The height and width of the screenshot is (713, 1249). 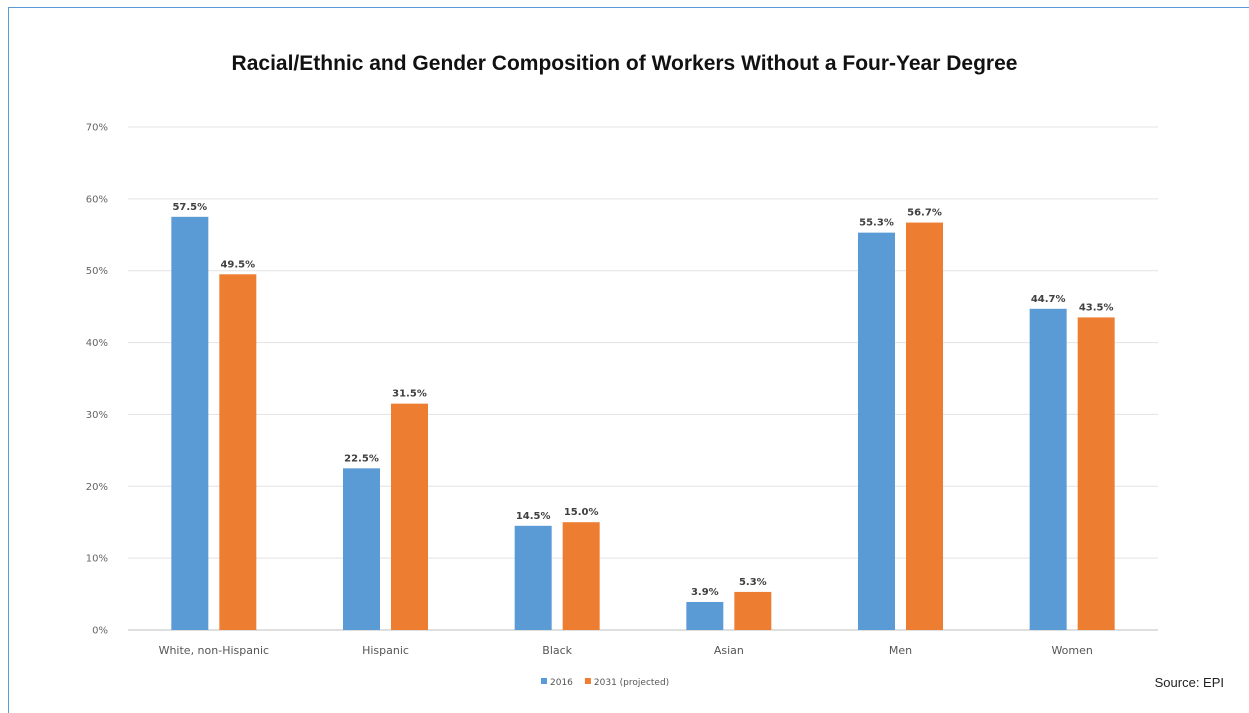 What do you see at coordinates (1189, 682) in the screenshot?
I see `source-note: Source: EPI` at bounding box center [1189, 682].